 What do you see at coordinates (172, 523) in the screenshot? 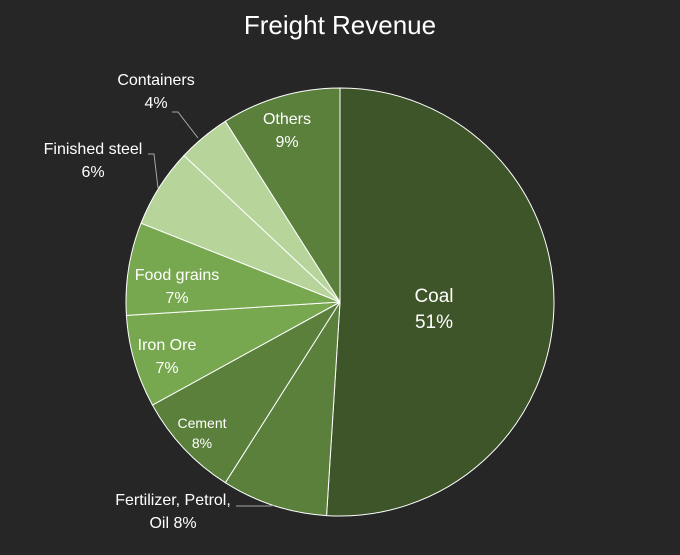
I see `label-fertilizer-value: Oil 8%` at bounding box center [172, 523].